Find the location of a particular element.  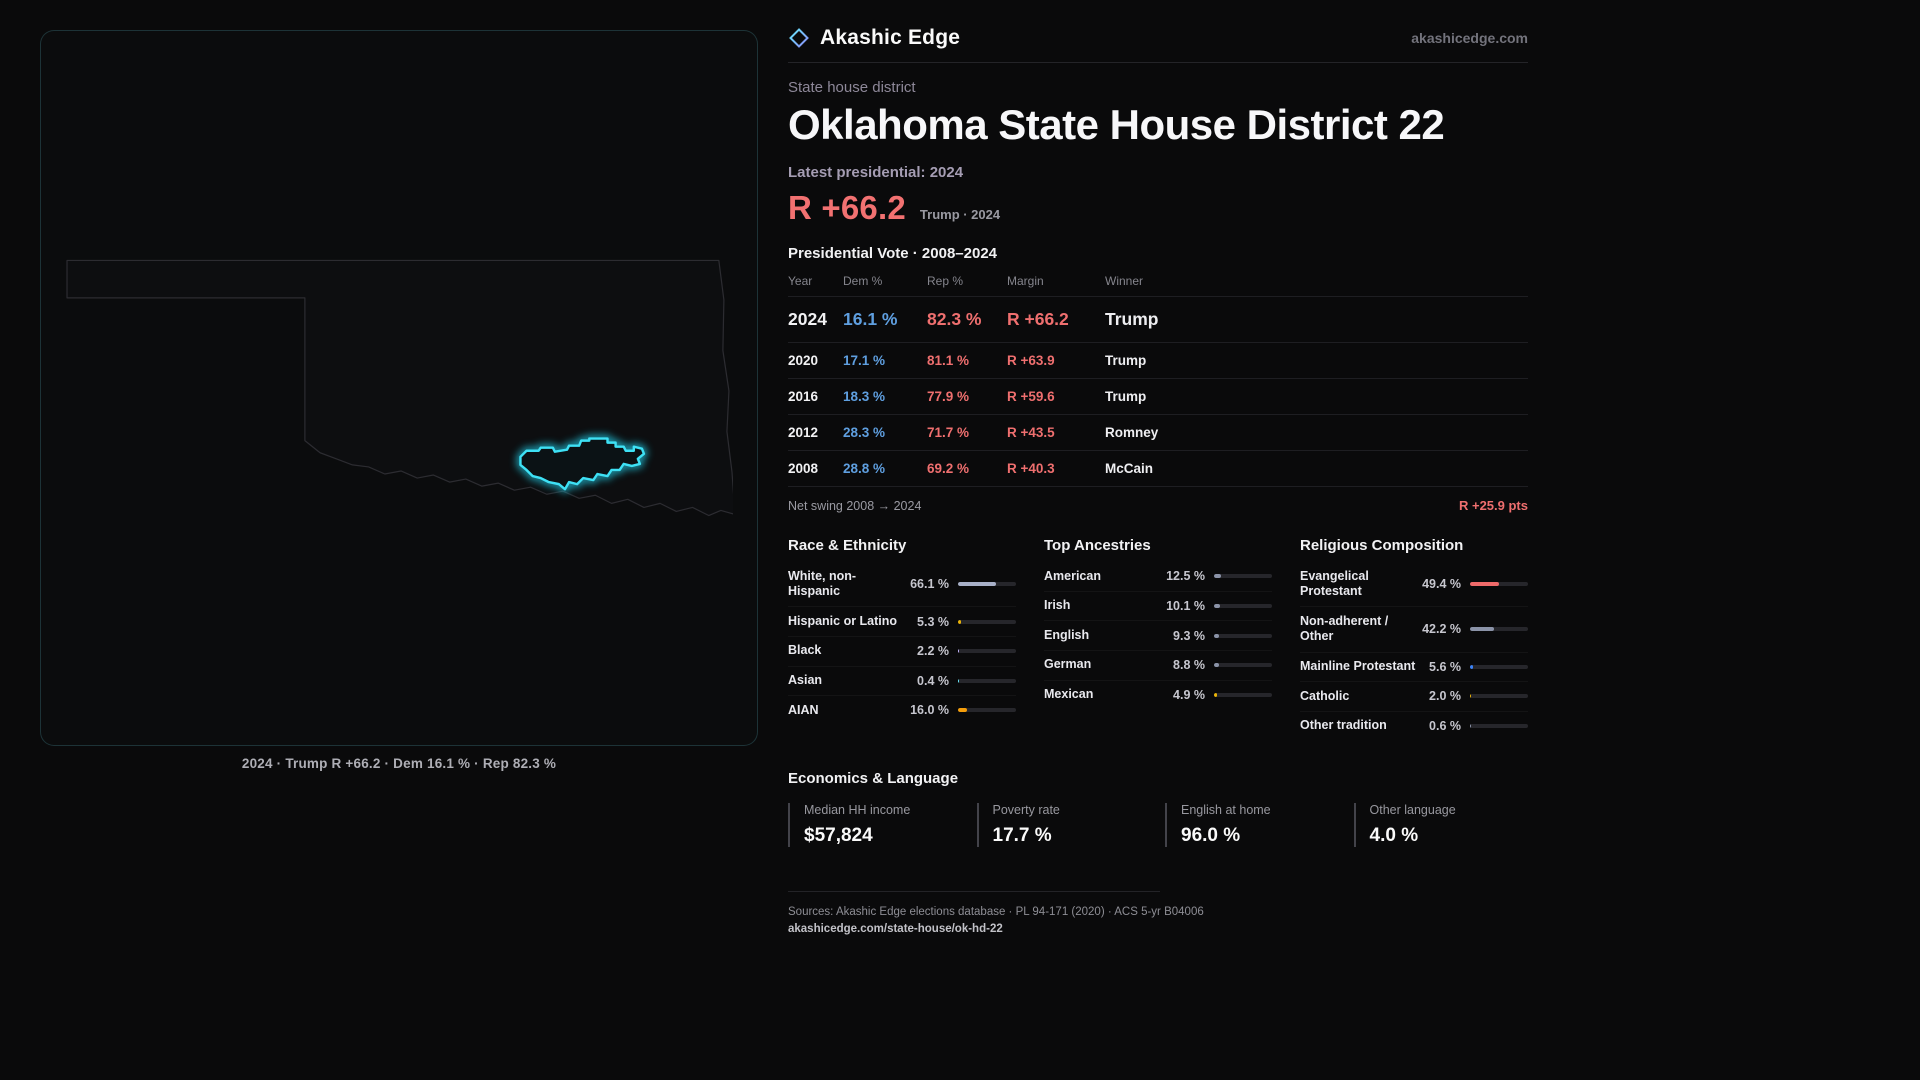

cell-dem: 17.1 % is located at coordinates (864, 360).